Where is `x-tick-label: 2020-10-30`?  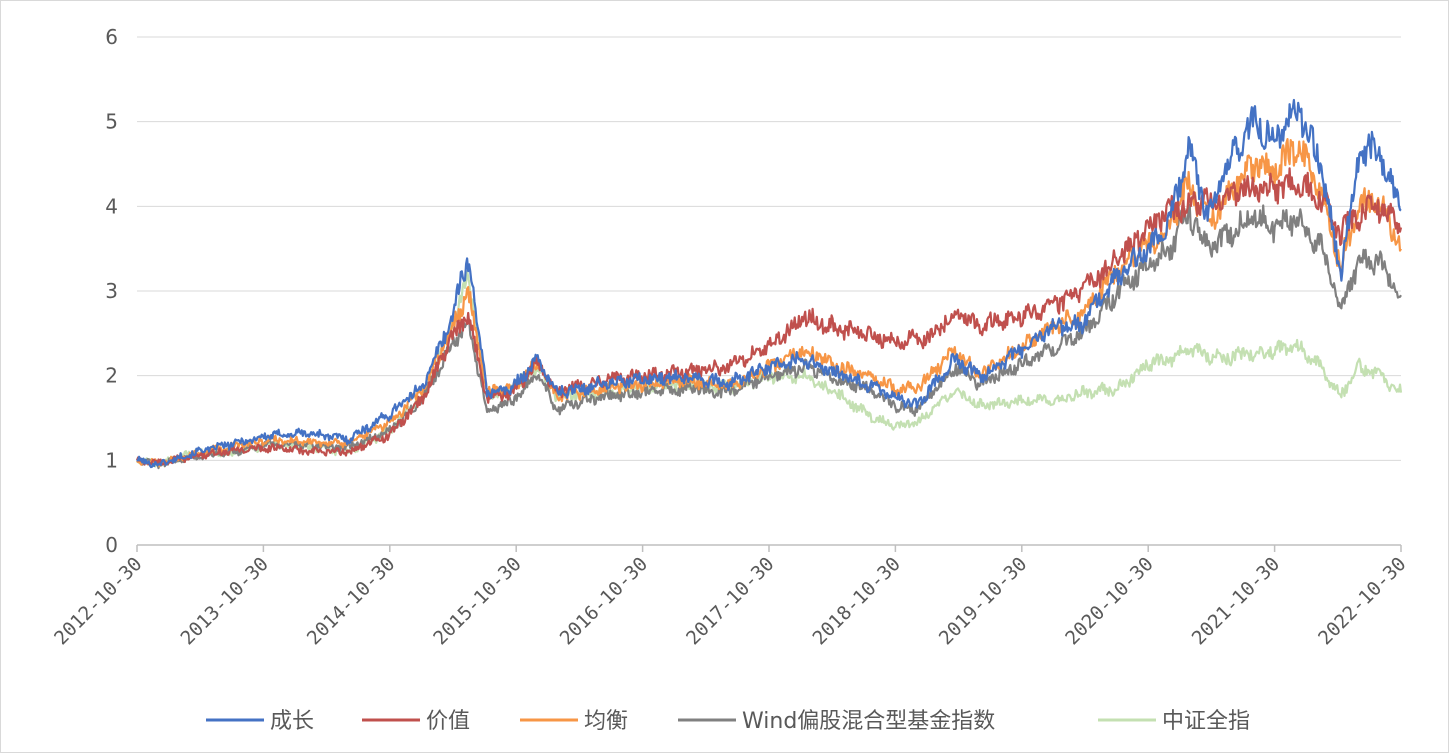 x-tick-label: 2020-10-30 is located at coordinates (1109, 601).